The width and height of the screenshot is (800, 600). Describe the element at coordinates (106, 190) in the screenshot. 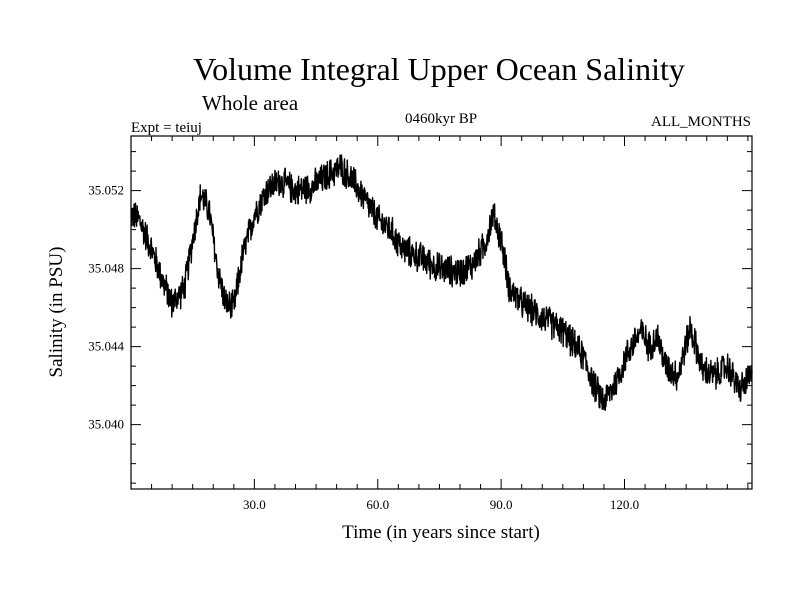

I see `y-tick-label: 35.052` at that location.